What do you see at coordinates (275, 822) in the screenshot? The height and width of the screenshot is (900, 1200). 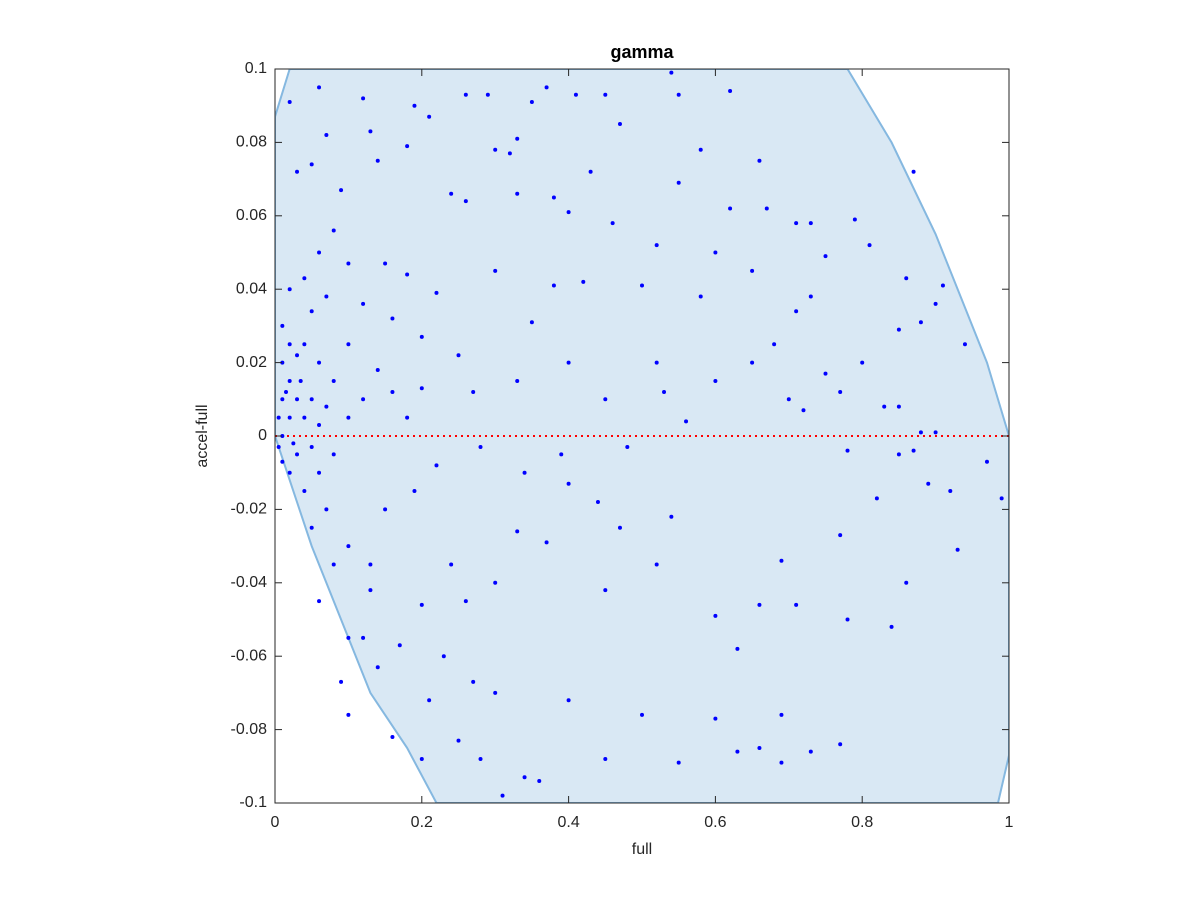 I see `x-tick-label: 0` at bounding box center [275, 822].